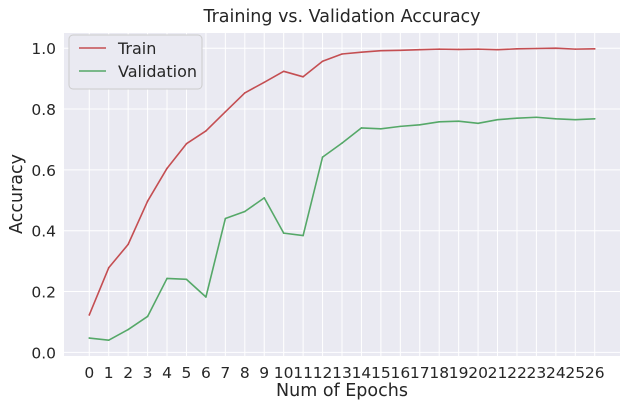 Image resolution: width=628 pixels, height=407 pixels. Describe the element at coordinates (225, 373) in the screenshot. I see `x-tick-label: 7` at that location.